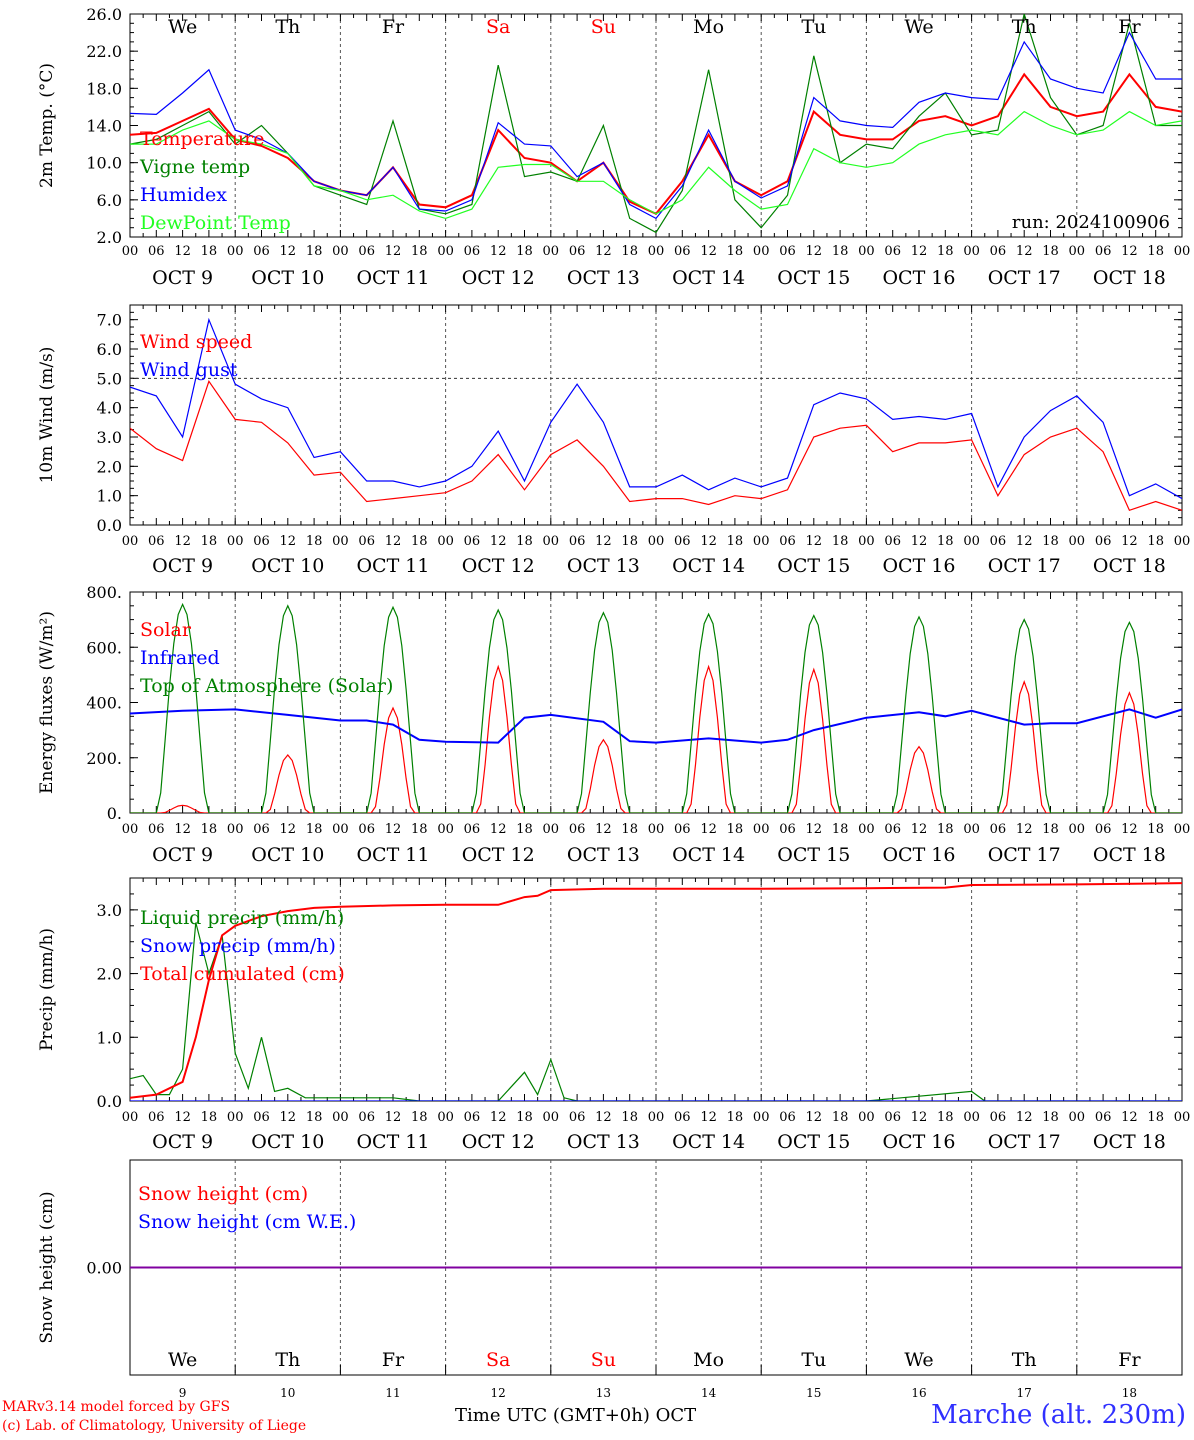 This screenshot has height=1440, width=1194. Describe the element at coordinates (104, 758) in the screenshot. I see `y-tick-label: 200.` at that location.